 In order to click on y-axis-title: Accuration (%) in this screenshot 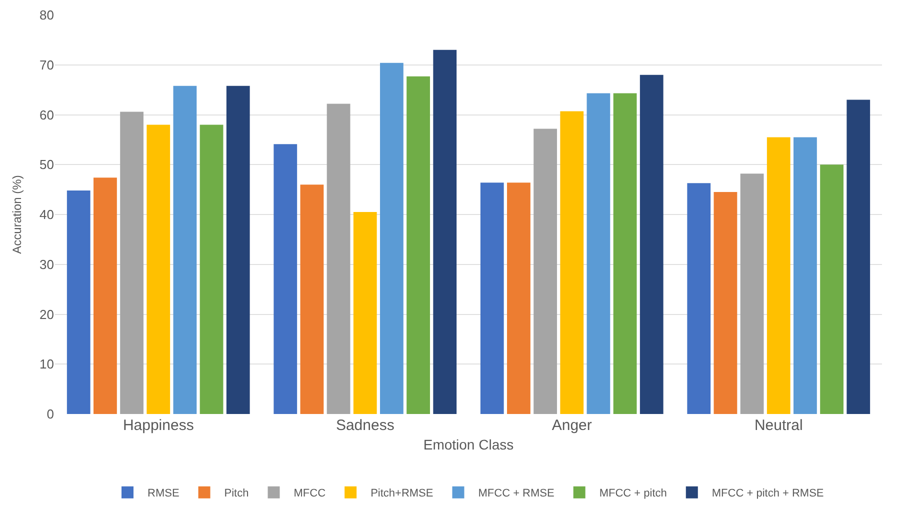, I will do `click(17, 214)`.